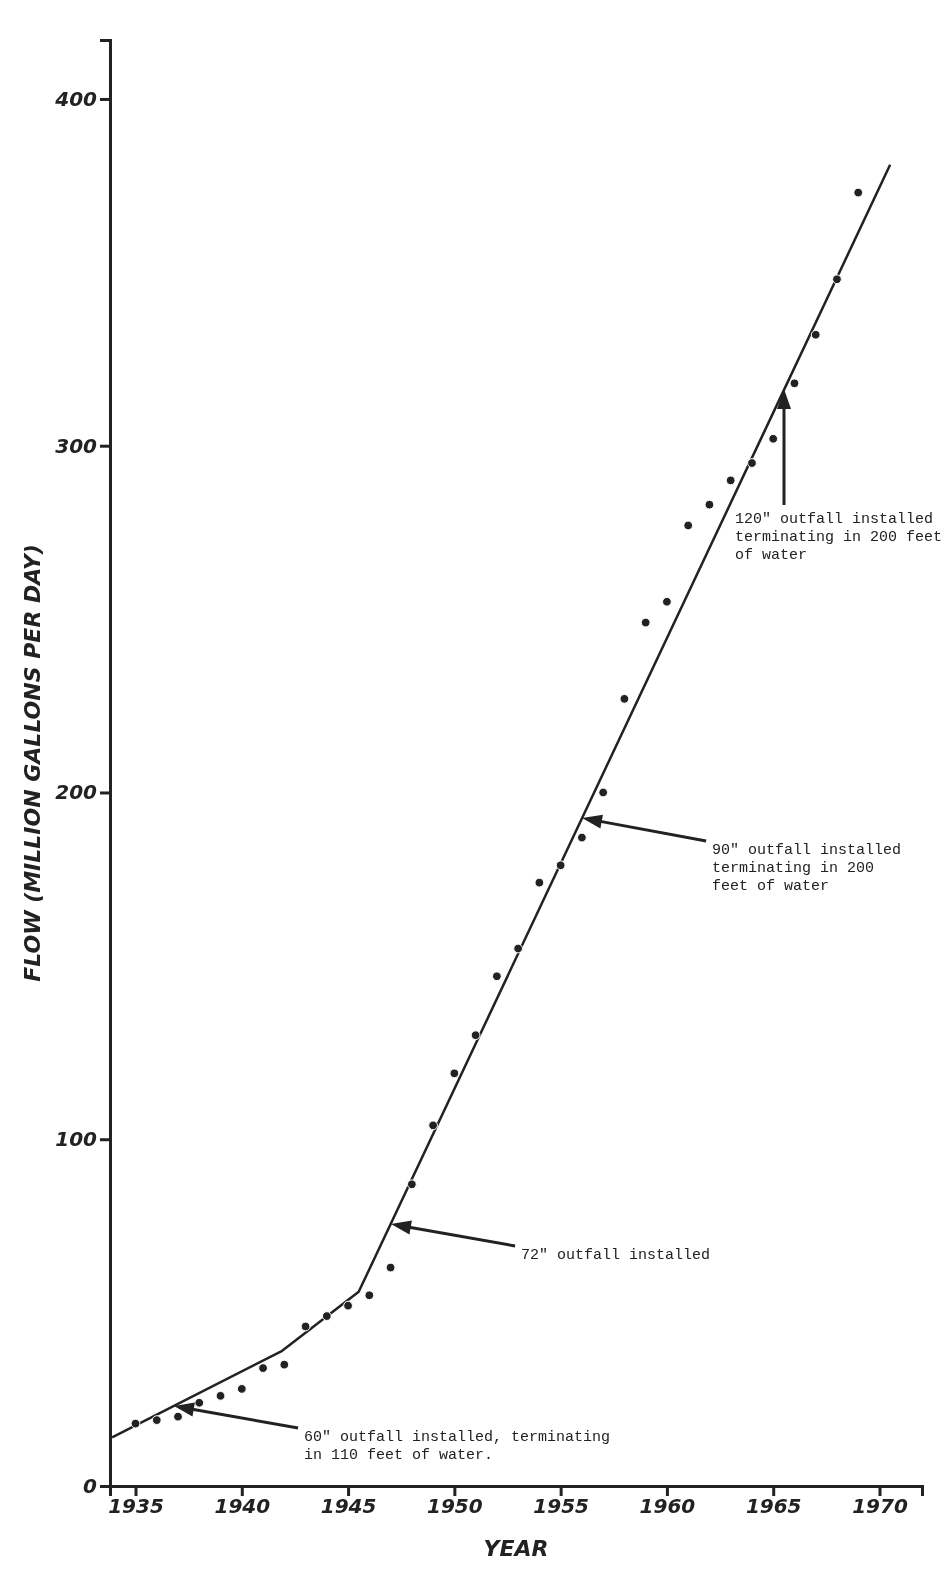 Image resolution: width=952 pixels, height=1596 pixels. What do you see at coordinates (880, 1506) in the screenshot?
I see `x-tick-label: 1970` at bounding box center [880, 1506].